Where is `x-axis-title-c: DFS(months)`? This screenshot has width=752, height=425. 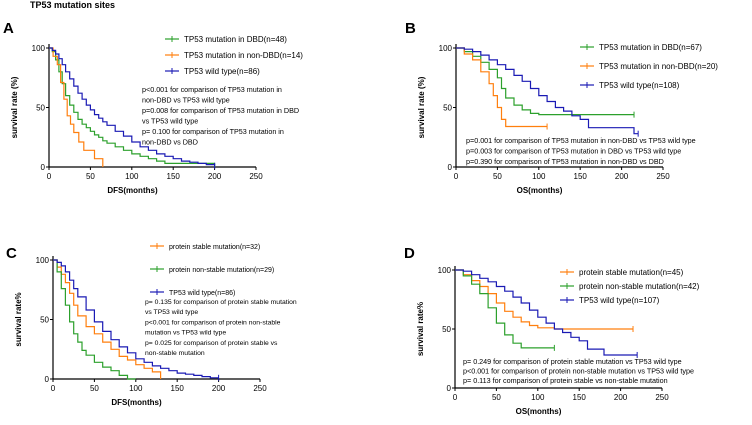 x-axis-title-c: DFS(months) is located at coordinates (136, 402).